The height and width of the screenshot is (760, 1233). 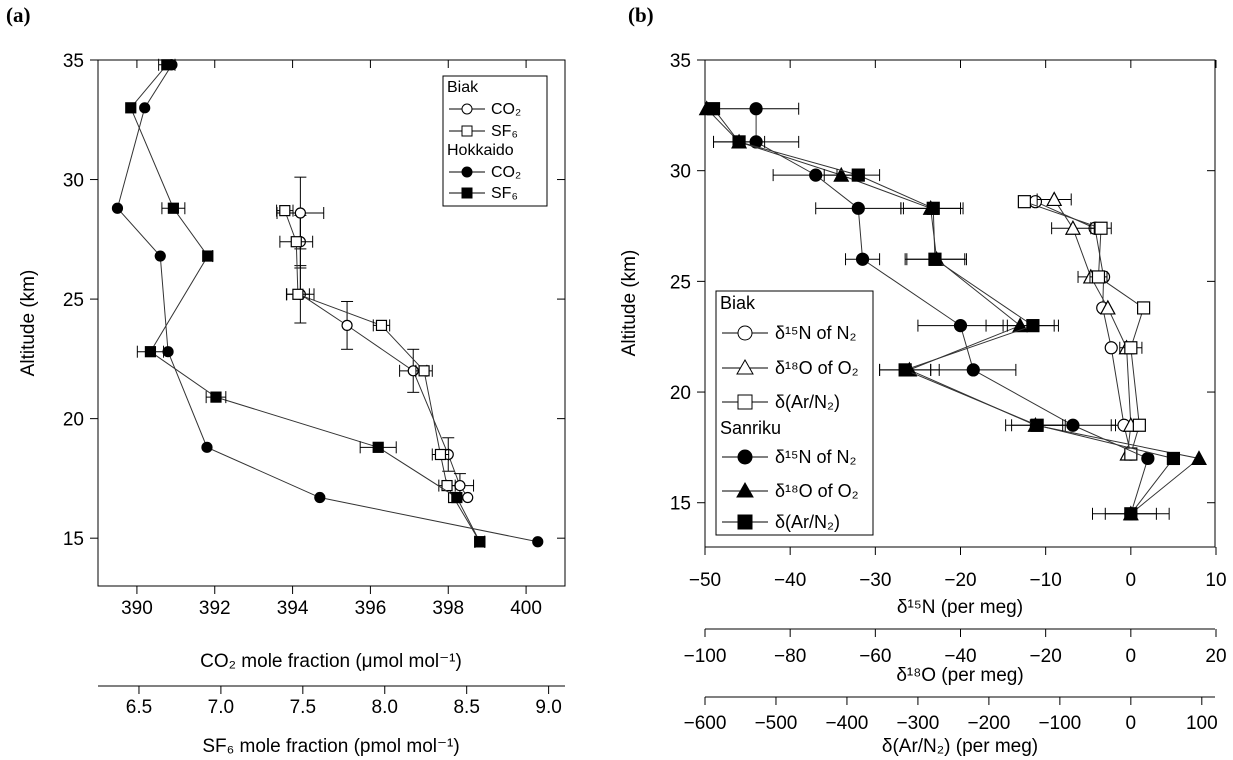 I want to click on panel-b-d15n-tick-label-4: −10, so click(x=1046, y=580).